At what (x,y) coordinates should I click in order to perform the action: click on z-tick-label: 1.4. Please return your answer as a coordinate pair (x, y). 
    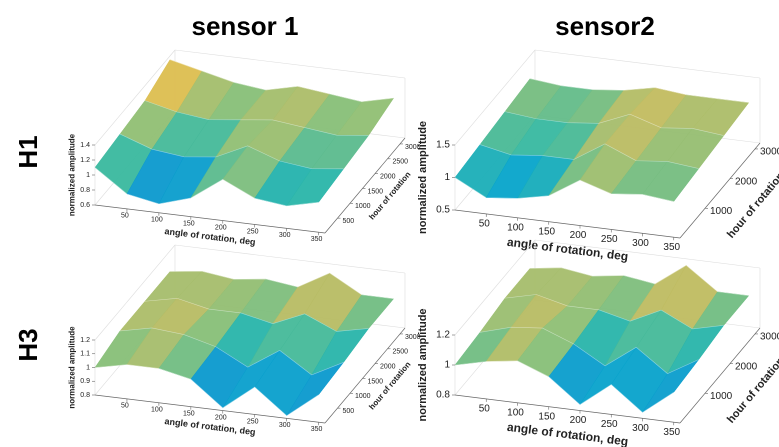
    Looking at the image, I should click on (85, 145).